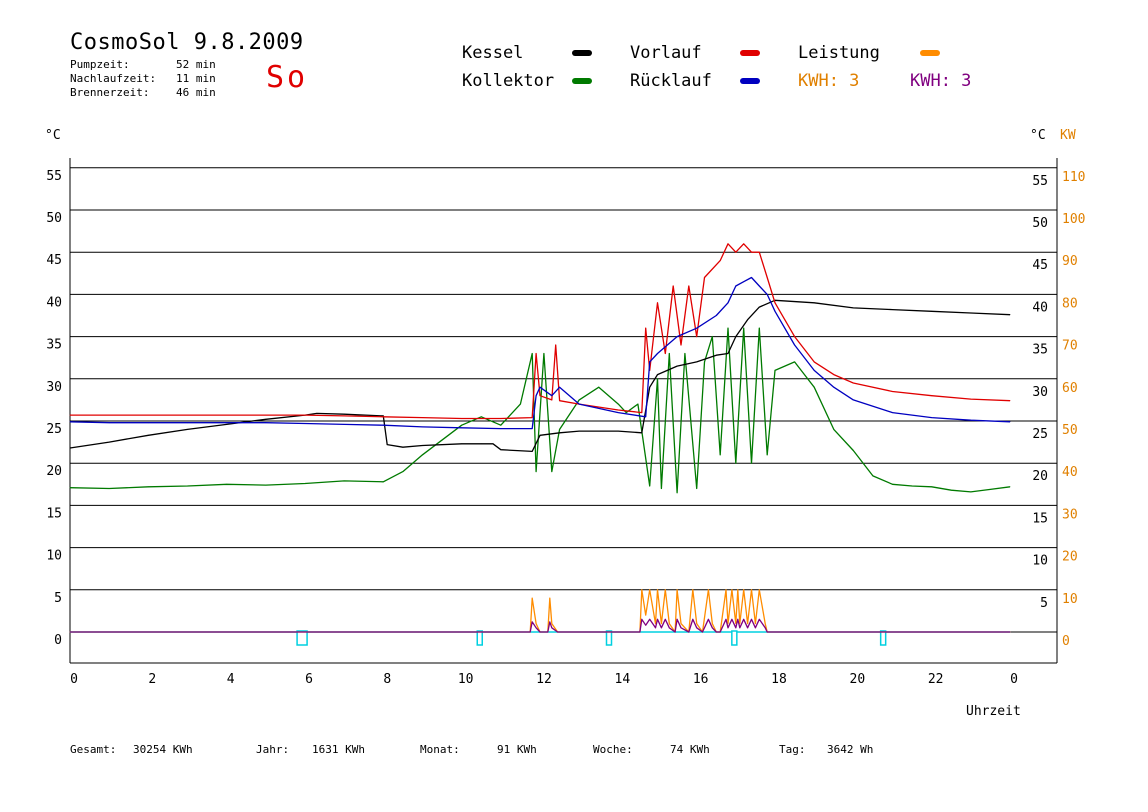 The height and width of the screenshot is (812, 1148). What do you see at coordinates (54, 260) in the screenshot?
I see `y-tick-left-45: 45` at bounding box center [54, 260].